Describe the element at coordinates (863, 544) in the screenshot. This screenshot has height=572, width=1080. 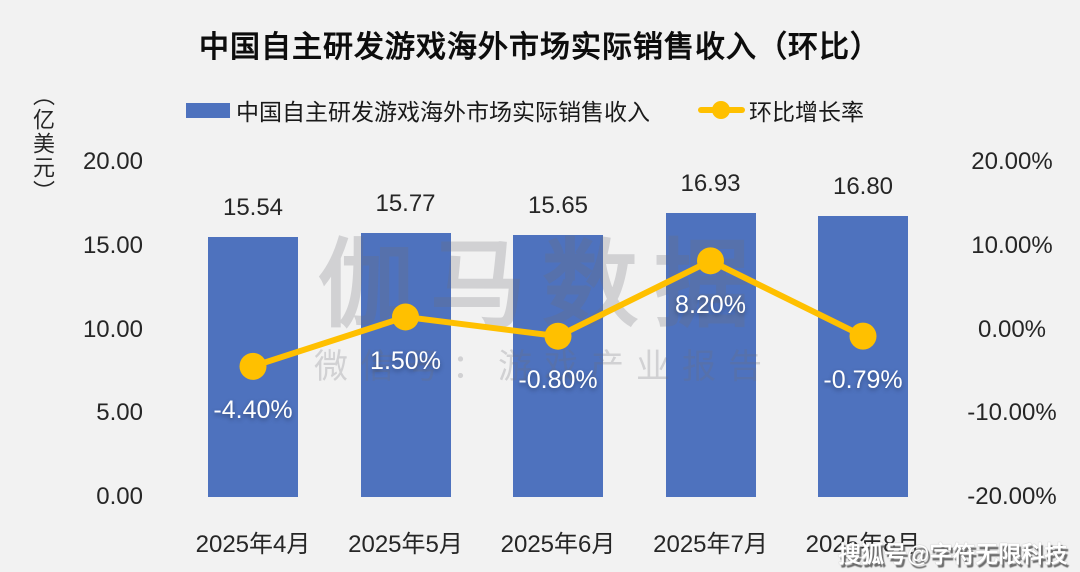
I see `x-axis-label: 2025年8月` at that location.